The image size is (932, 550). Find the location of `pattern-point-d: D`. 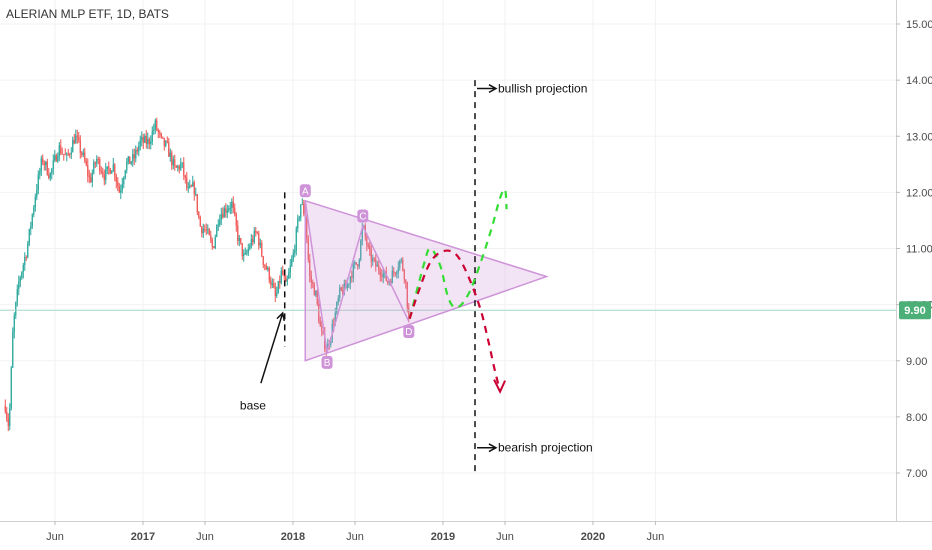

pattern-point-d: D is located at coordinates (409, 331).